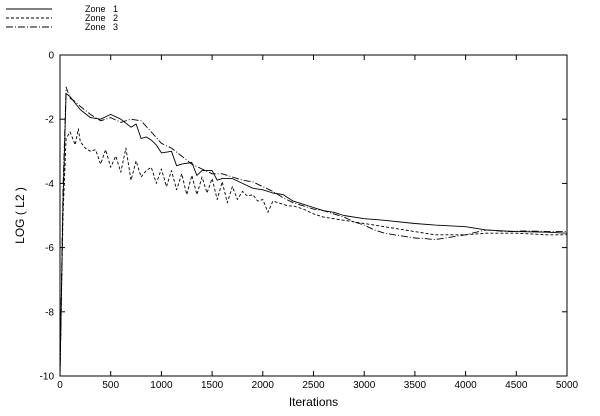  Describe the element at coordinates (101, 27) in the screenshot. I see `legend-label-zone-3: Zone 3` at that location.